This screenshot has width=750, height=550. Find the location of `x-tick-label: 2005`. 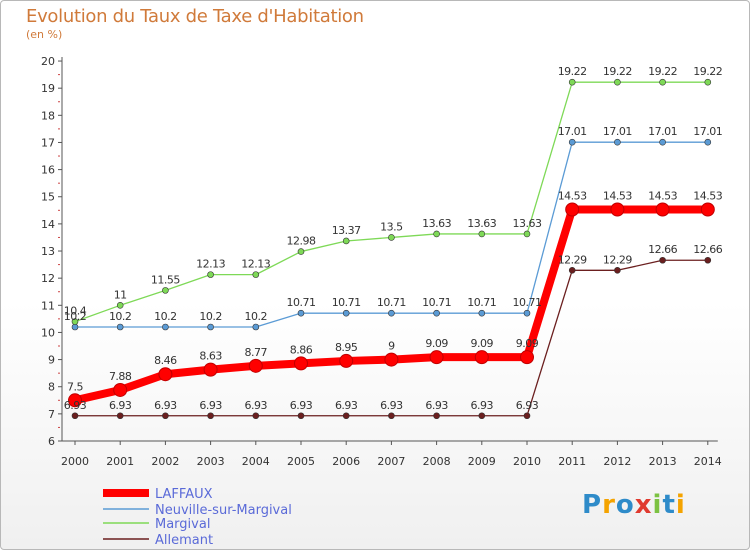

x-tick-label: 2005 is located at coordinates (301, 461).